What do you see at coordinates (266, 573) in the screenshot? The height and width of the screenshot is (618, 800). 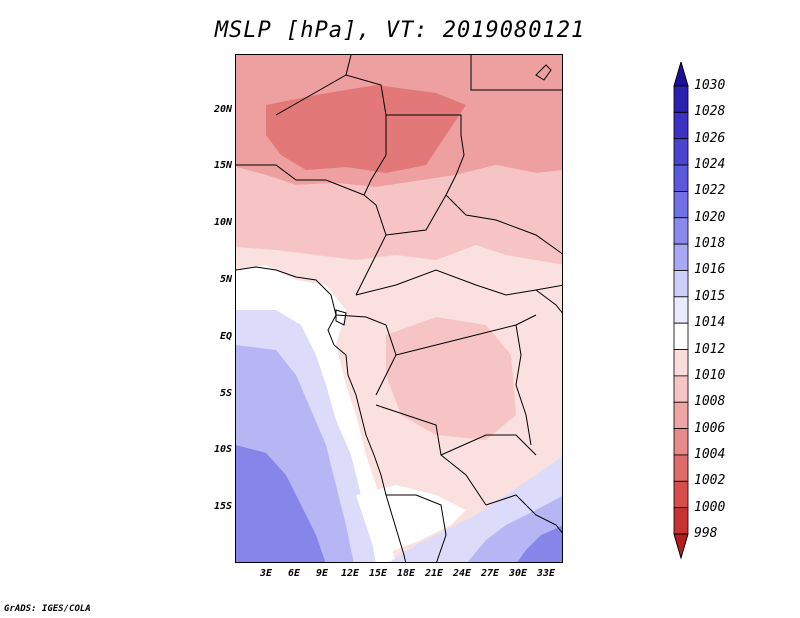 I see `lon-tick-3e: 3E` at bounding box center [266, 573].